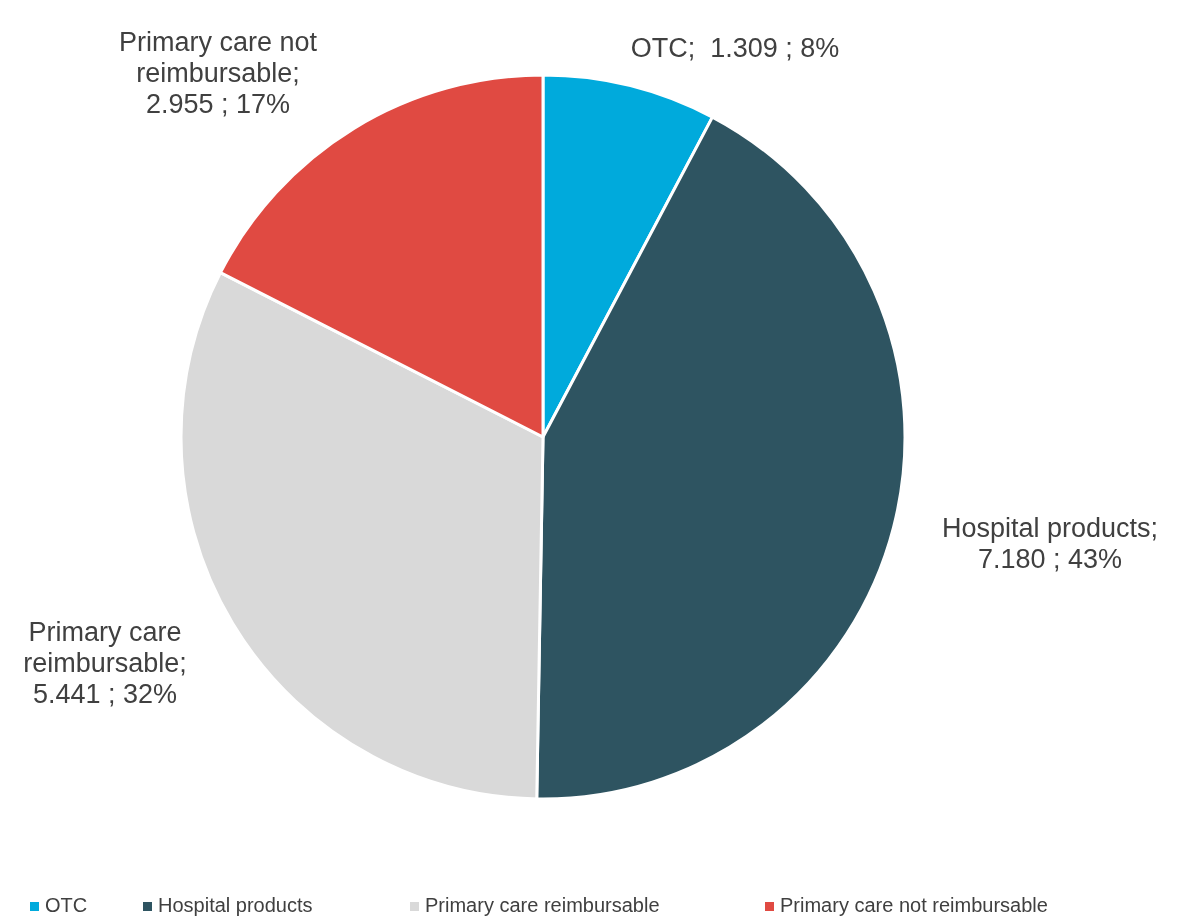  Describe the element at coordinates (218, 73) in the screenshot. I see `data-label: Primary care not reimbursable; 2.955 ; 17%` at that location.